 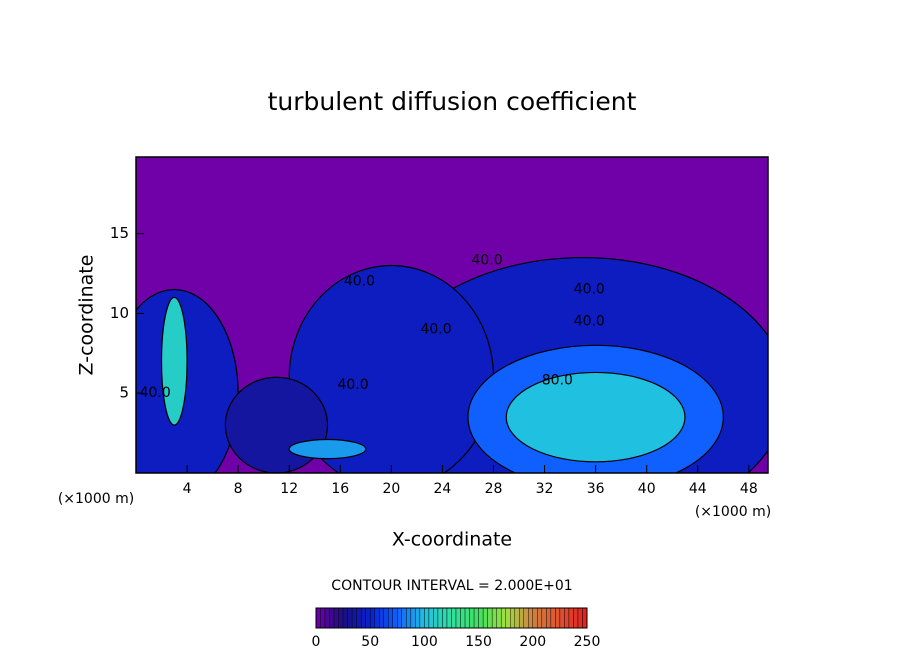 I want to click on colorbar-frame, so click(x=451, y=618).